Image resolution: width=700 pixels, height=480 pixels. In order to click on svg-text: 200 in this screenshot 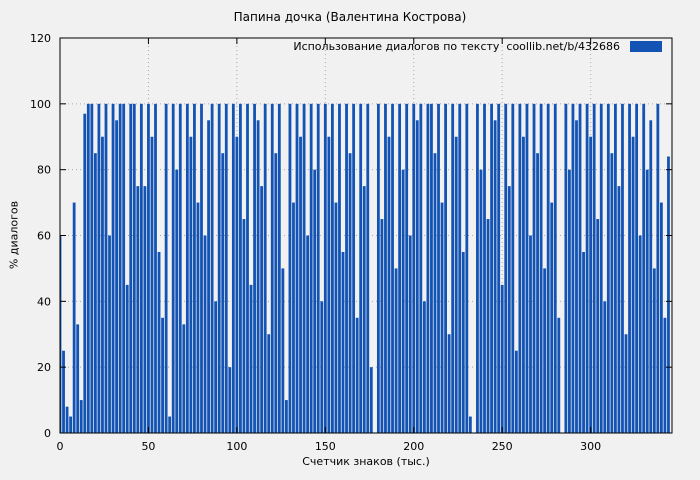, I will do `click(413, 446)`.